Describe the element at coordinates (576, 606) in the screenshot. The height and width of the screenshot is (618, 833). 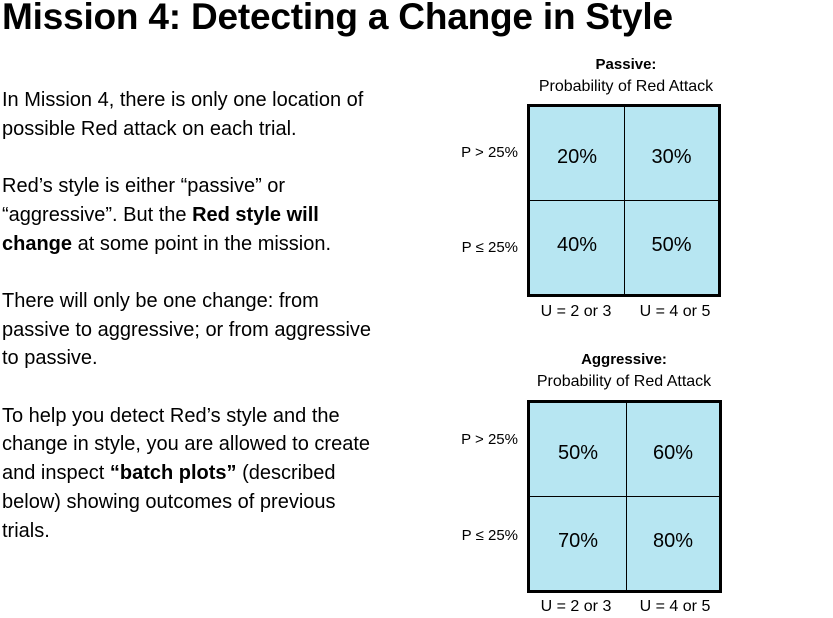
I see `aggressive-col-label: U = 2 or 3` at that location.